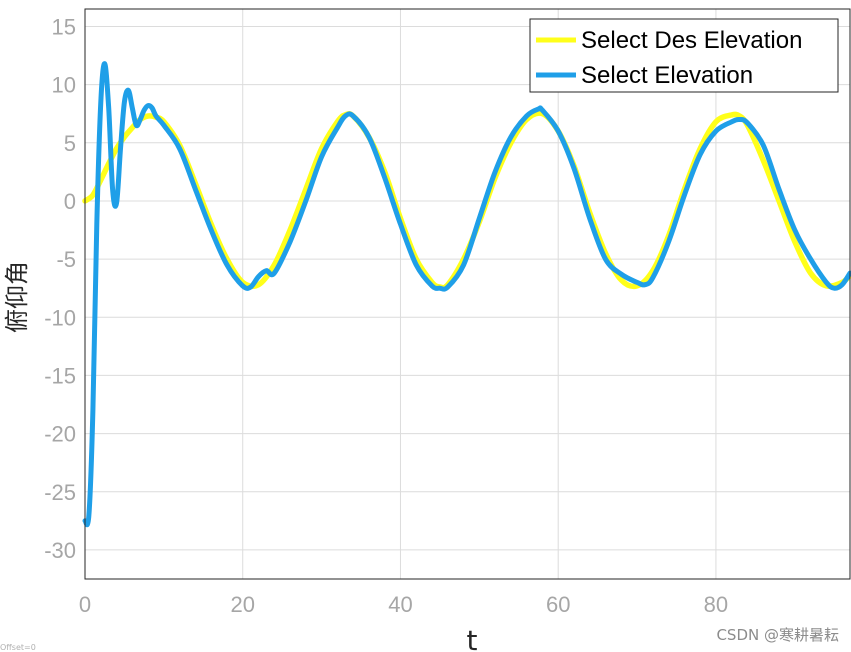 The width and height of the screenshot is (851, 652). I want to click on y-tick-label: 5, so click(70, 143).